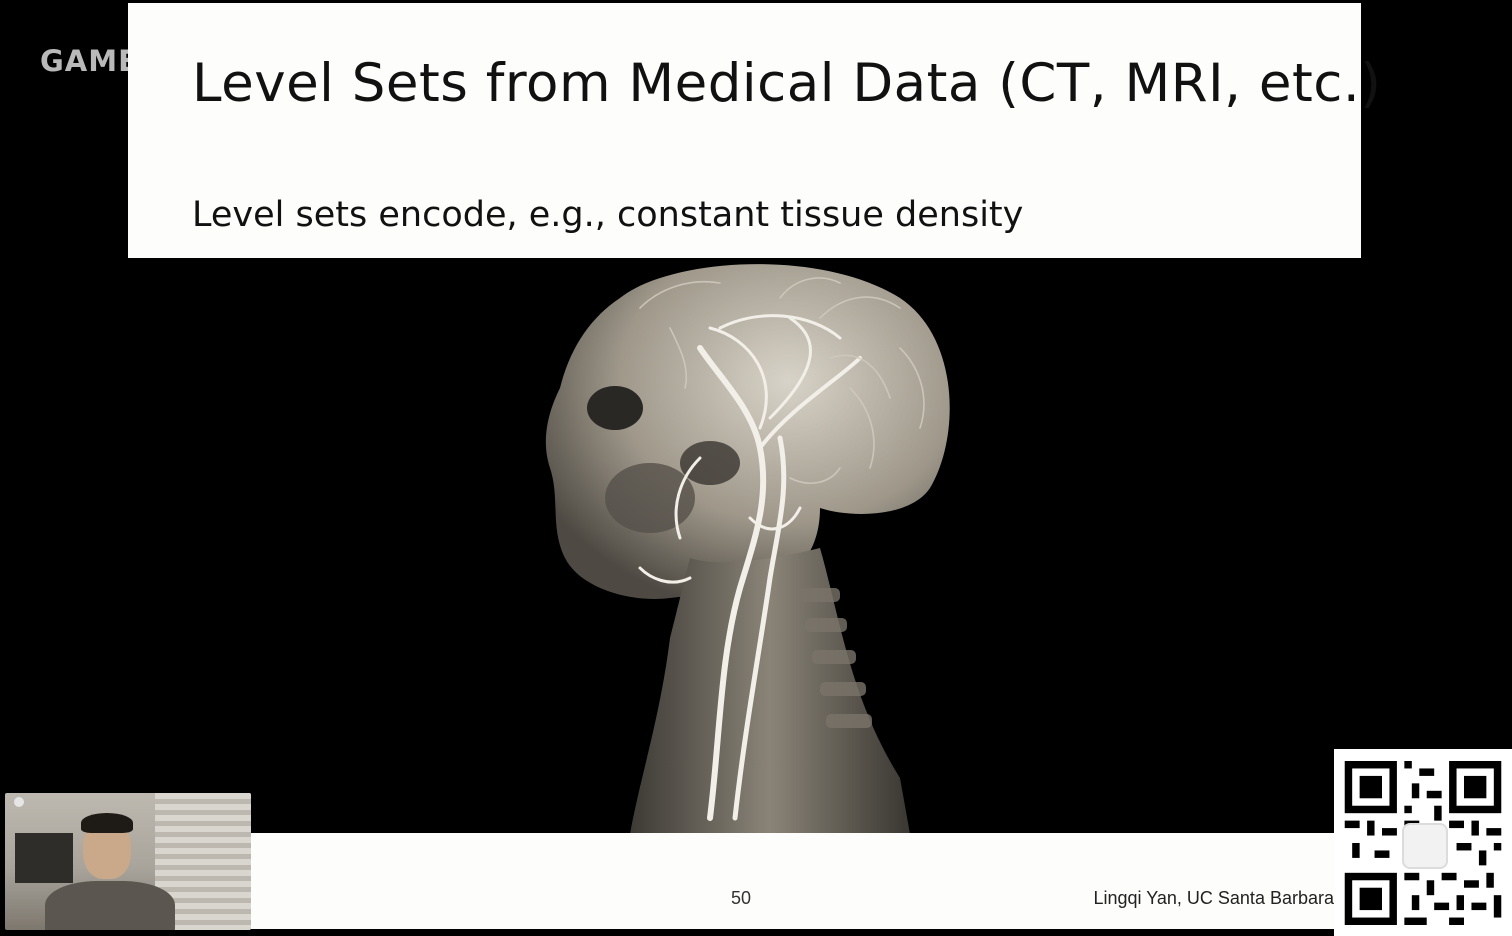 Image resolution: width=1512 pixels, height=936 pixels. What do you see at coordinates (792, 881) in the screenshot?
I see `slide-footer: 50 Lingqi Yan, UC Santa Barbara` at bounding box center [792, 881].